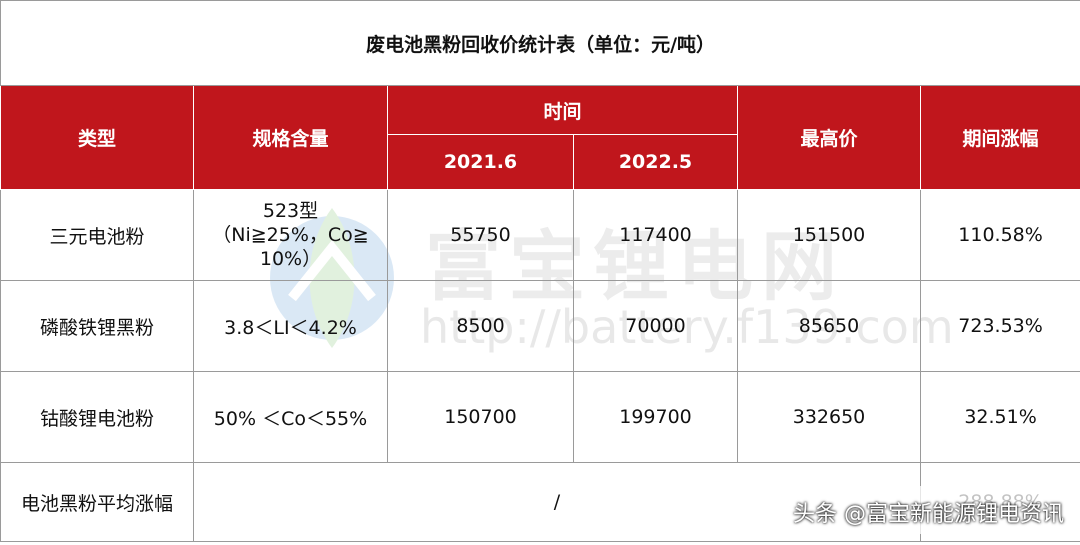 The height and width of the screenshot is (545, 1080). I want to click on row-change: 723.53%, so click(999, 326).